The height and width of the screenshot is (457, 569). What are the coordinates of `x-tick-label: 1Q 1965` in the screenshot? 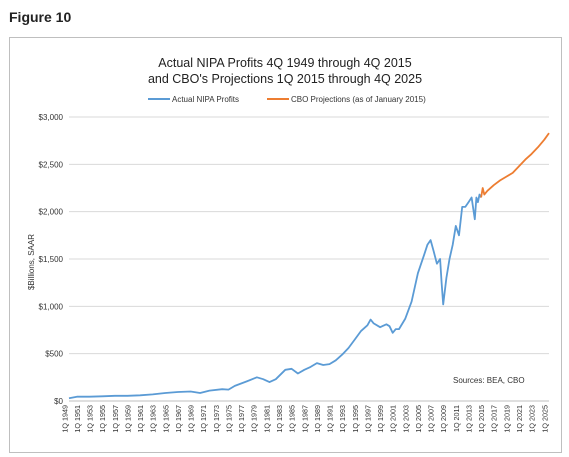 It's located at (165, 419).